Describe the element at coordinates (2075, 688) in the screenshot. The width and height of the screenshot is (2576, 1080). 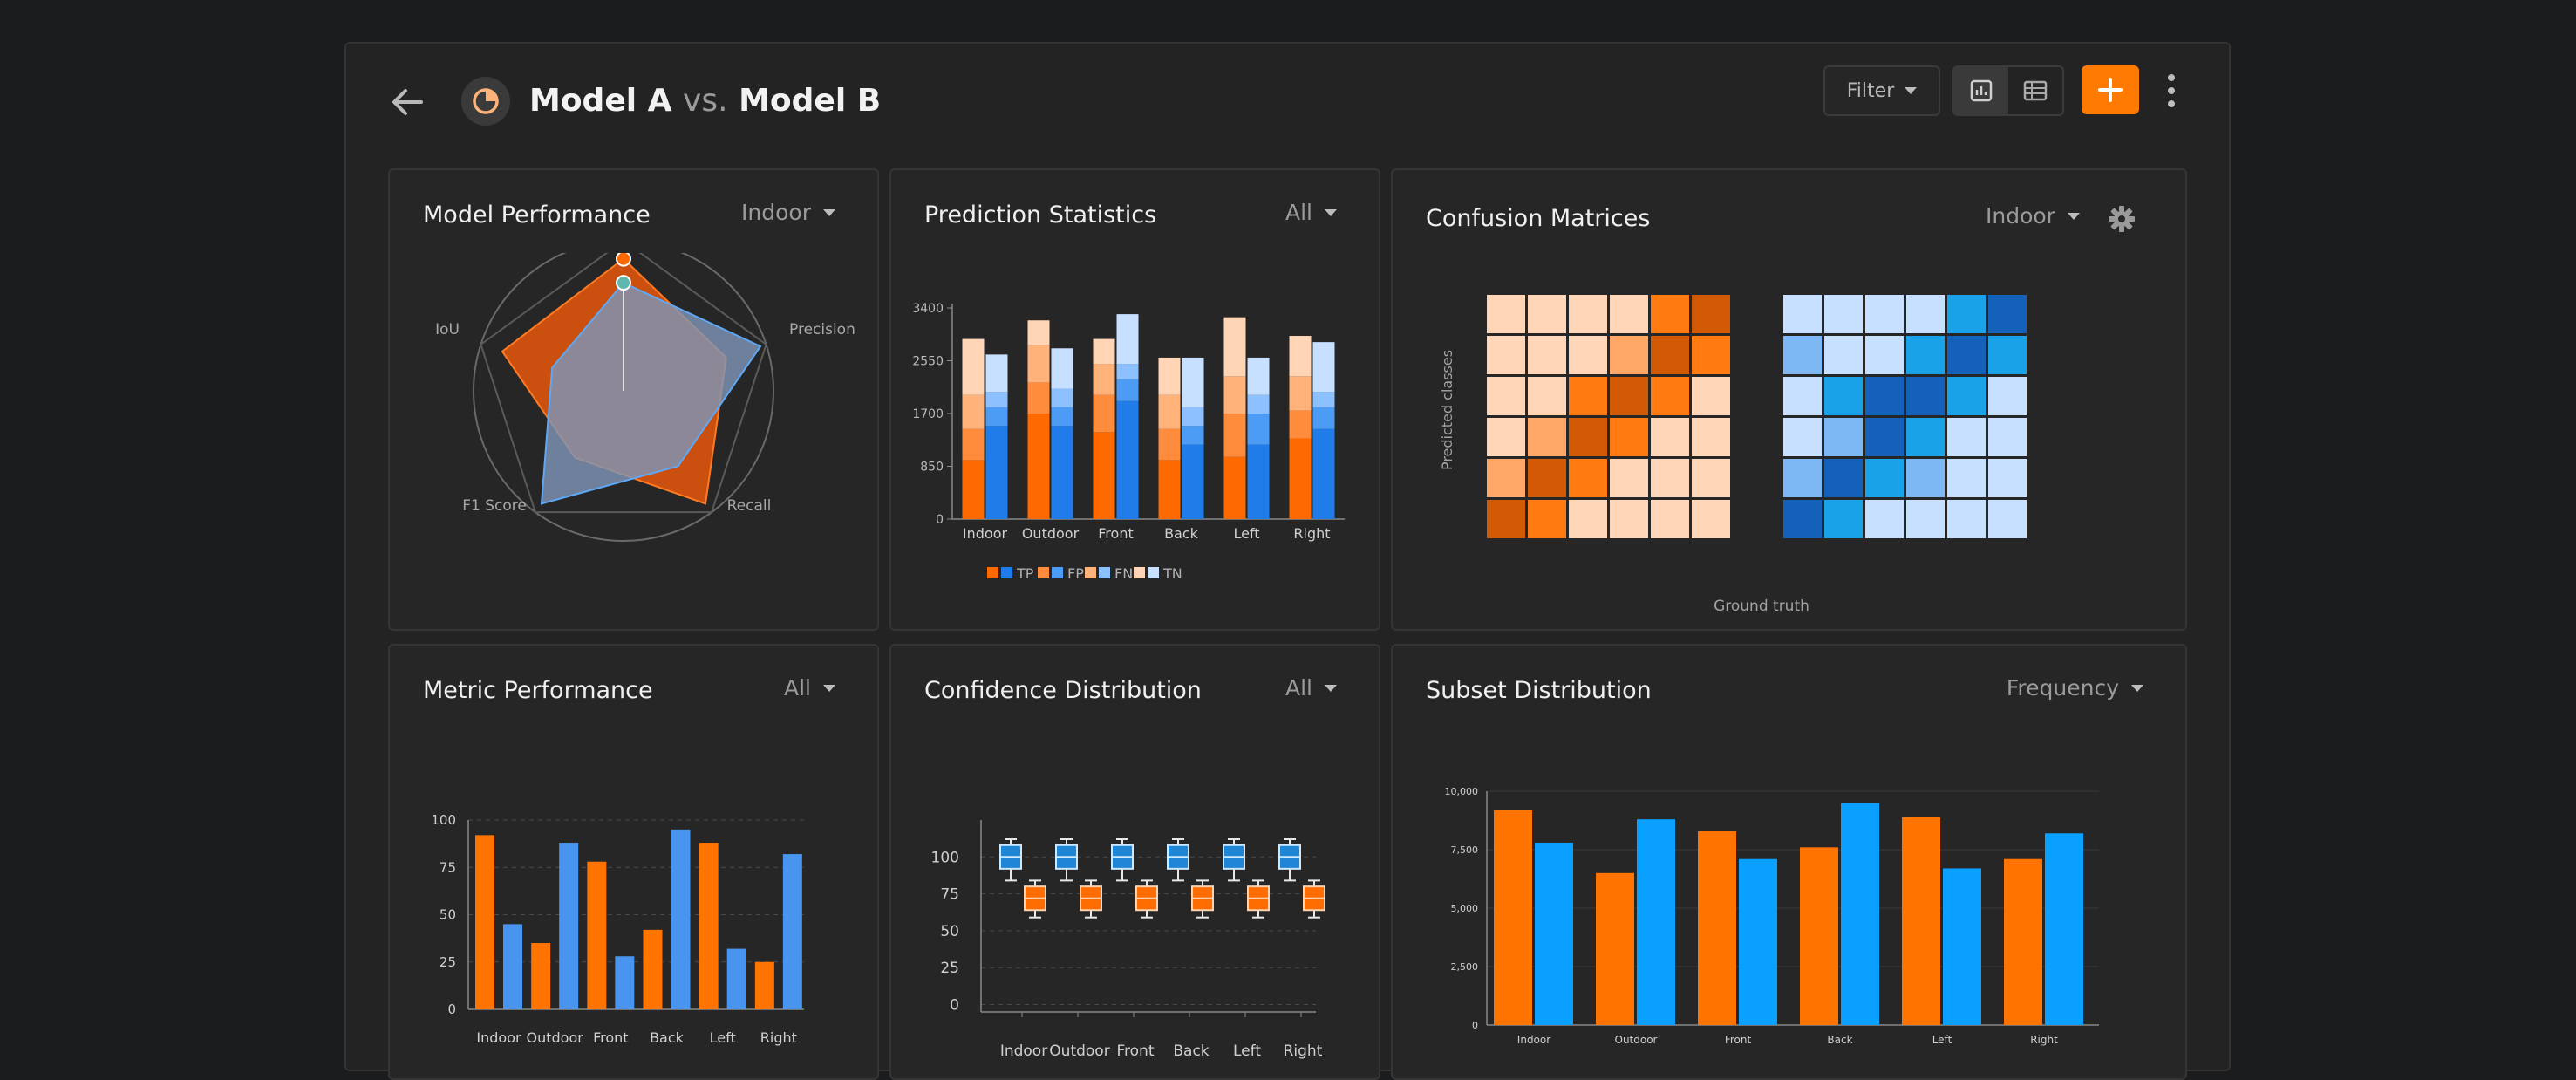
I see `panel-dropdown: Frequency` at that location.